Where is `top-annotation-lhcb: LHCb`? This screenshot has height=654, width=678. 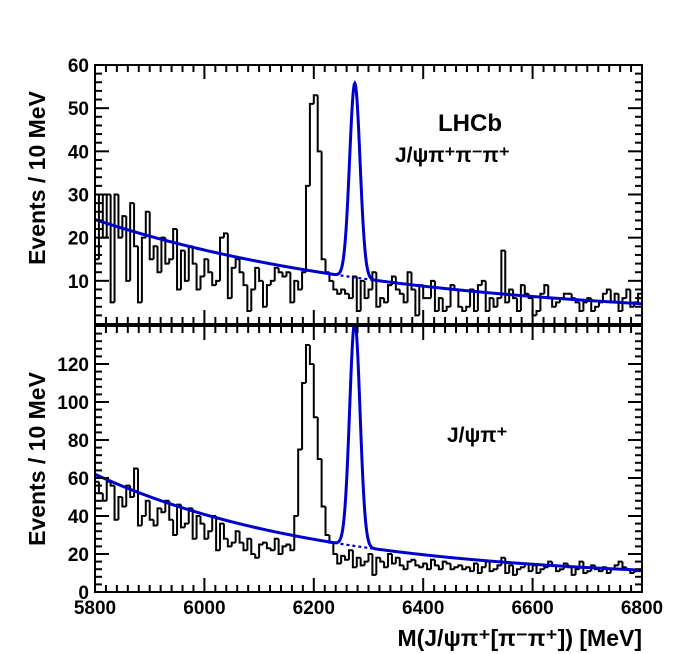 top-annotation-lhcb: LHCb is located at coordinates (470, 123).